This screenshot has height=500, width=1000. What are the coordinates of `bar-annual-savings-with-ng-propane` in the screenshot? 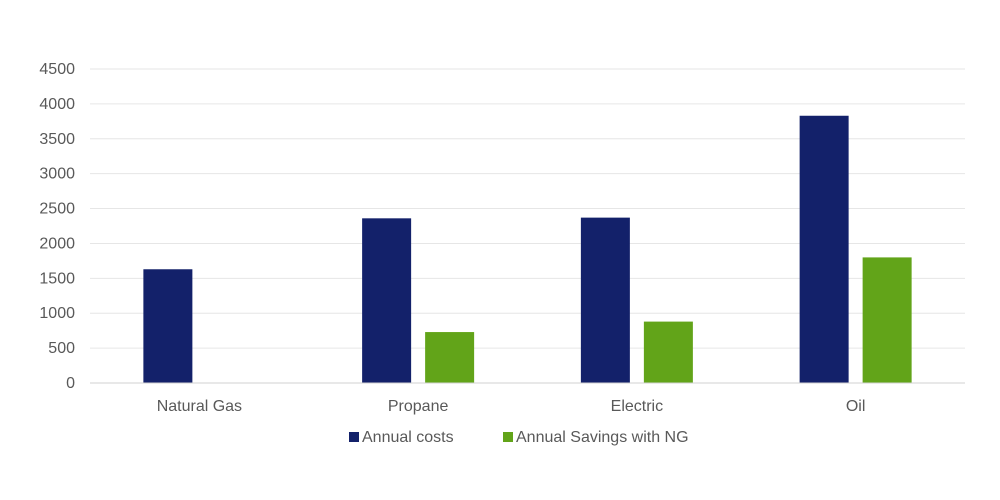 It's located at (450, 357).